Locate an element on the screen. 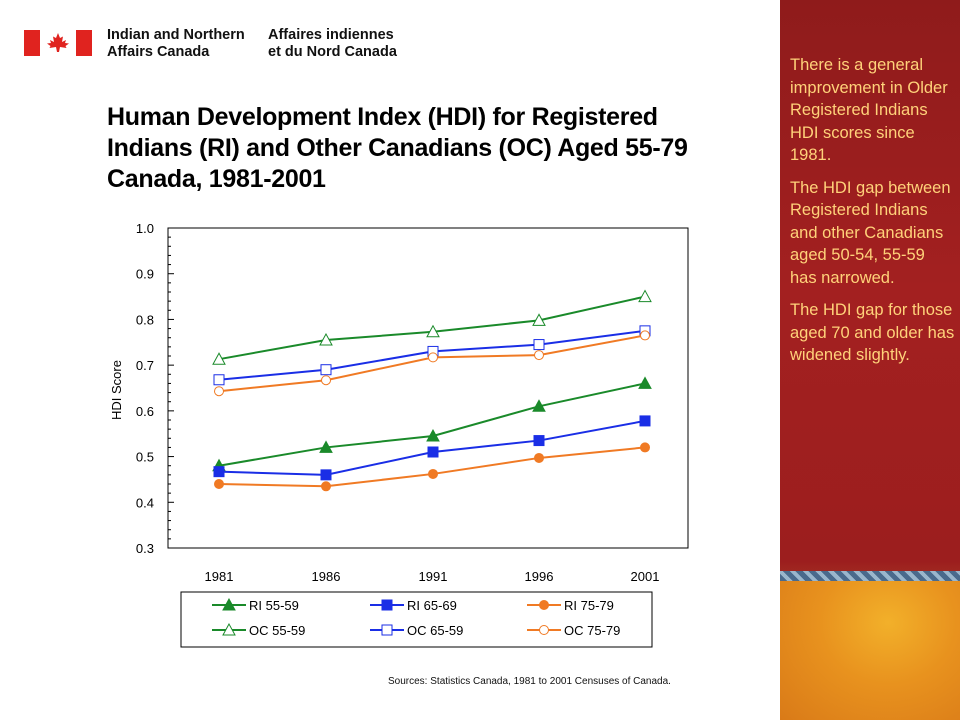 The height and width of the screenshot is (720, 960). legend-box is located at coordinates (416, 619).